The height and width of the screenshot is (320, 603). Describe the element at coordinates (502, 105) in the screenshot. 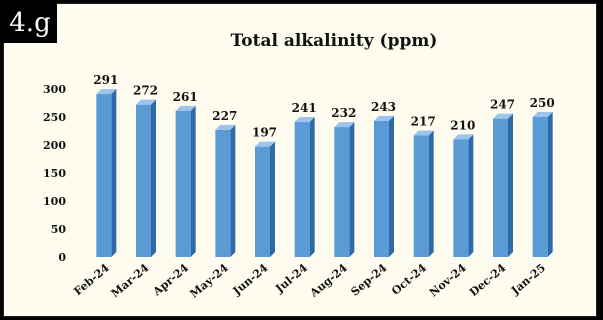

I see `data-label: 247` at that location.